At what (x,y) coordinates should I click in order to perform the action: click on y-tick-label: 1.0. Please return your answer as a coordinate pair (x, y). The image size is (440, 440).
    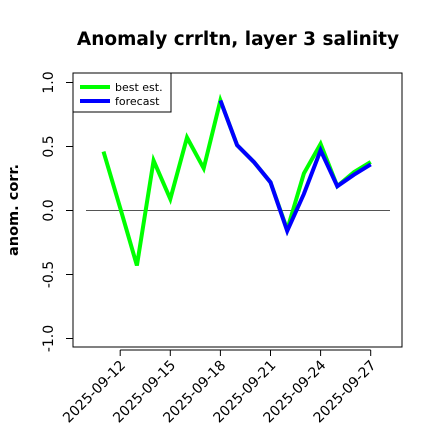
    Looking at the image, I should click on (49, 82).